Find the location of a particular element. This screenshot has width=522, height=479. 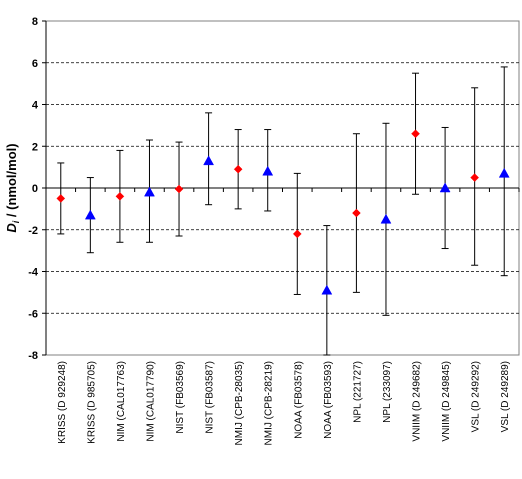

x-tick-label: VNIIM (D 249682) is located at coordinates (417, 401).